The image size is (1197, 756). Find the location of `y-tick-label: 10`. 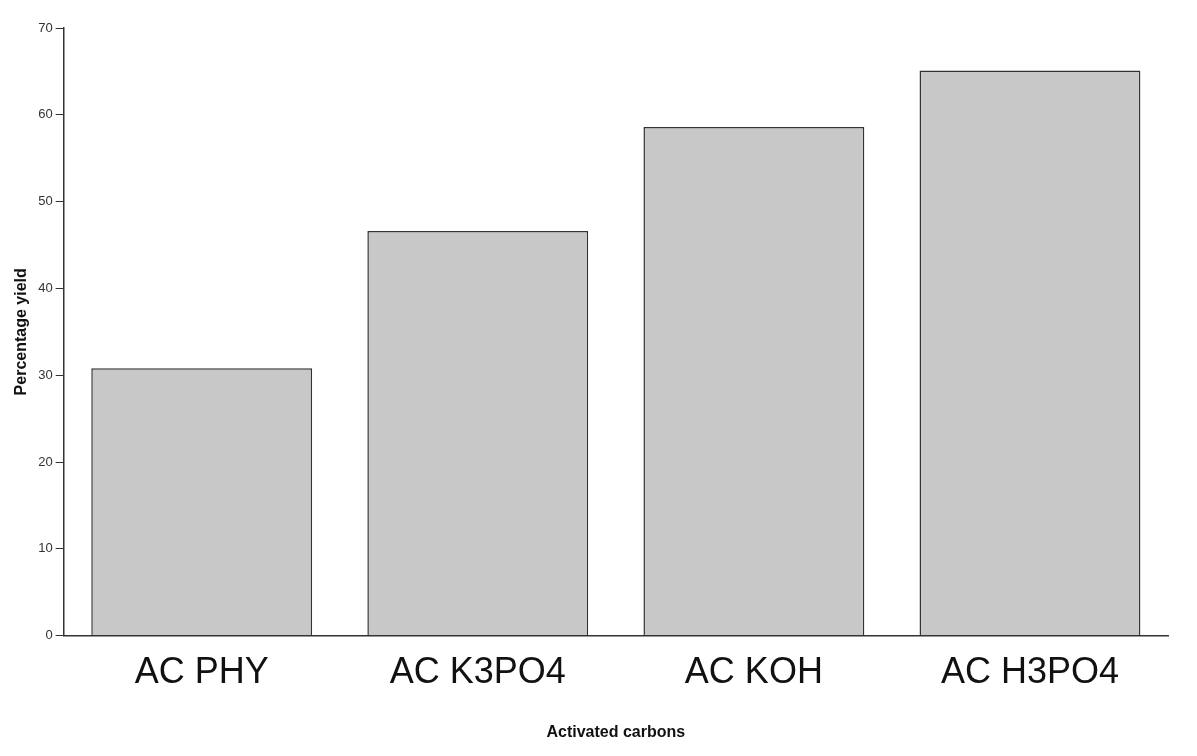

y-tick-label: 10 is located at coordinates (45, 548).